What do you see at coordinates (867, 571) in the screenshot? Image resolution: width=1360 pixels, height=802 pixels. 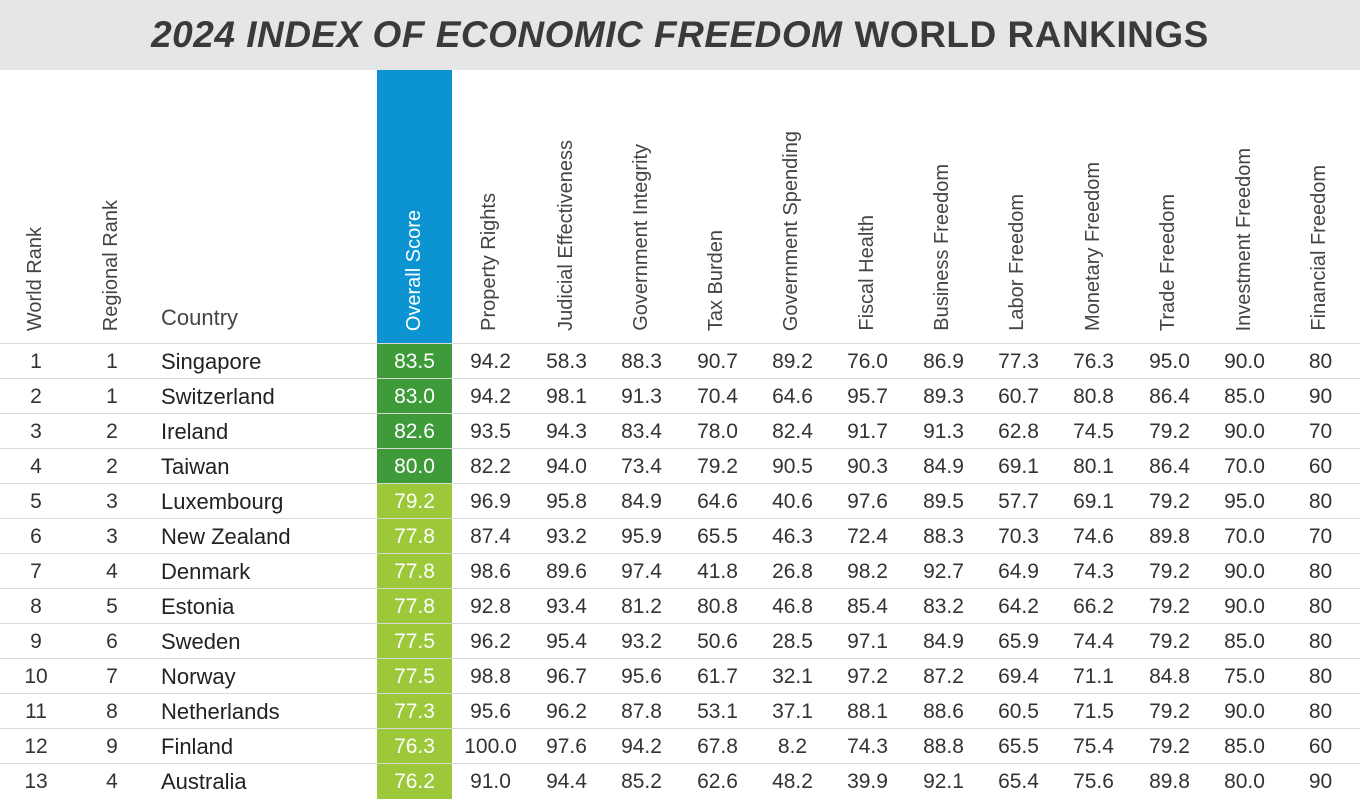 I see `fiscal-health-cell: 98.2` at bounding box center [867, 571].